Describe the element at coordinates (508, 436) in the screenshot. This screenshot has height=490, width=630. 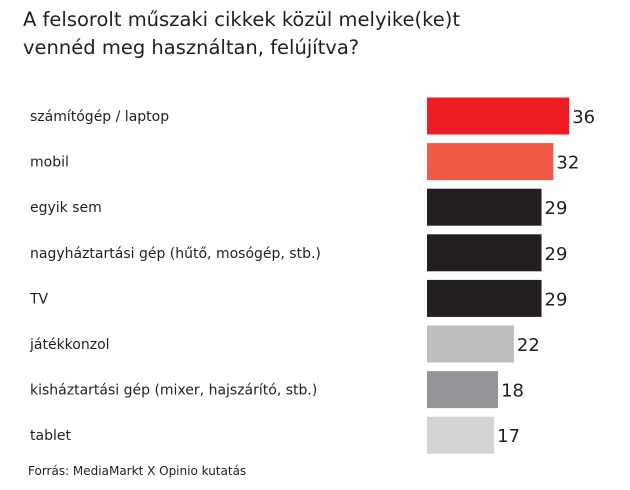
I see `value-label: 17` at that location.